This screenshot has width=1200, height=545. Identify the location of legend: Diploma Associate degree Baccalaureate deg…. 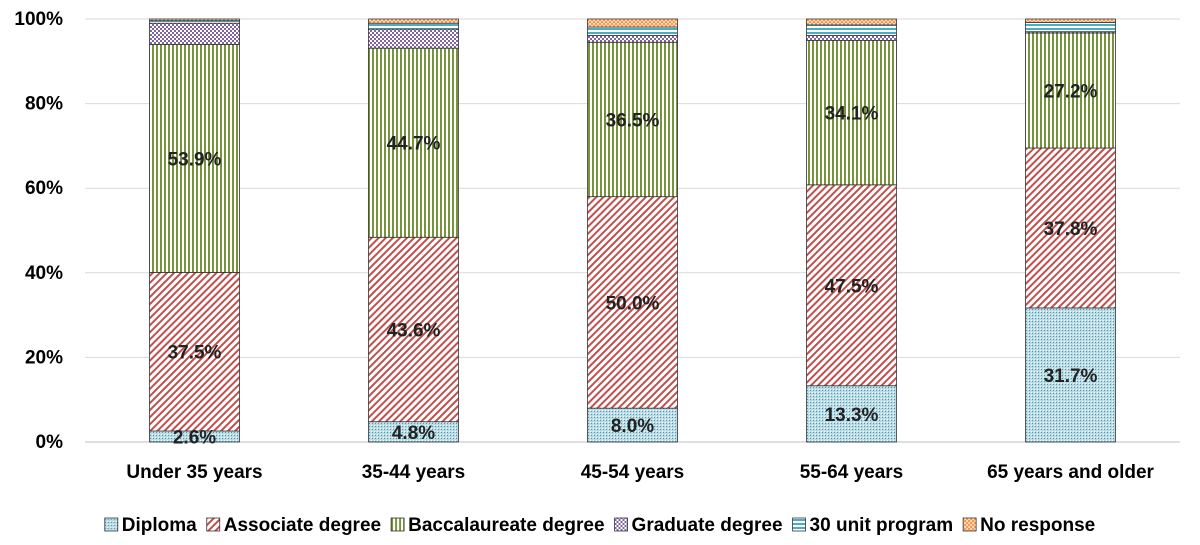
(599, 525).